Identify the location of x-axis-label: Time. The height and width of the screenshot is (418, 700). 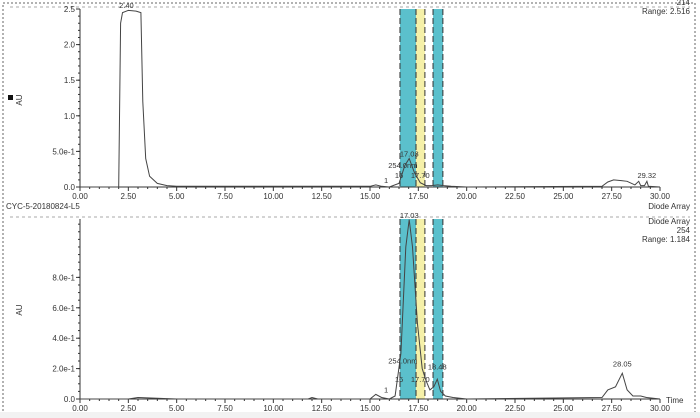
(675, 400).